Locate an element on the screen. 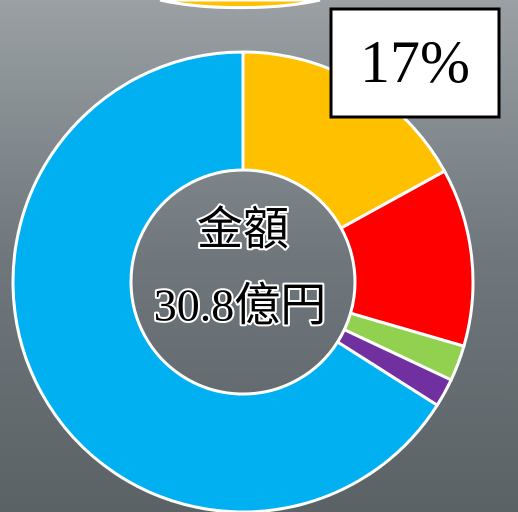 The image size is (518, 512). value-label-box is located at coordinates (415, 63).